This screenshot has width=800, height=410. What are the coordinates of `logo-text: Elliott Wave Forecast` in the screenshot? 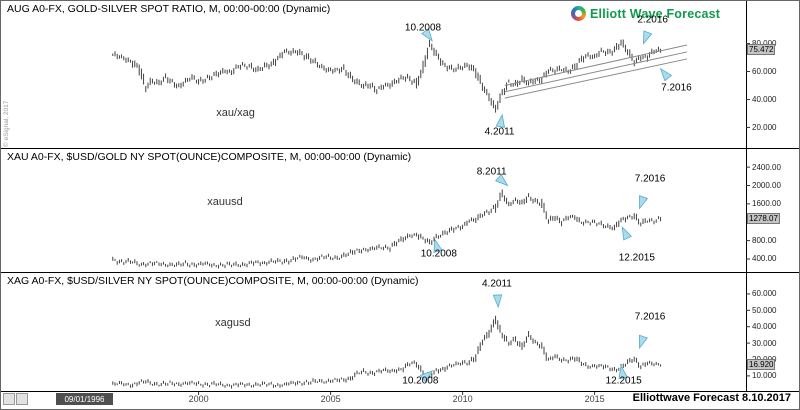 It's located at (655, 13).